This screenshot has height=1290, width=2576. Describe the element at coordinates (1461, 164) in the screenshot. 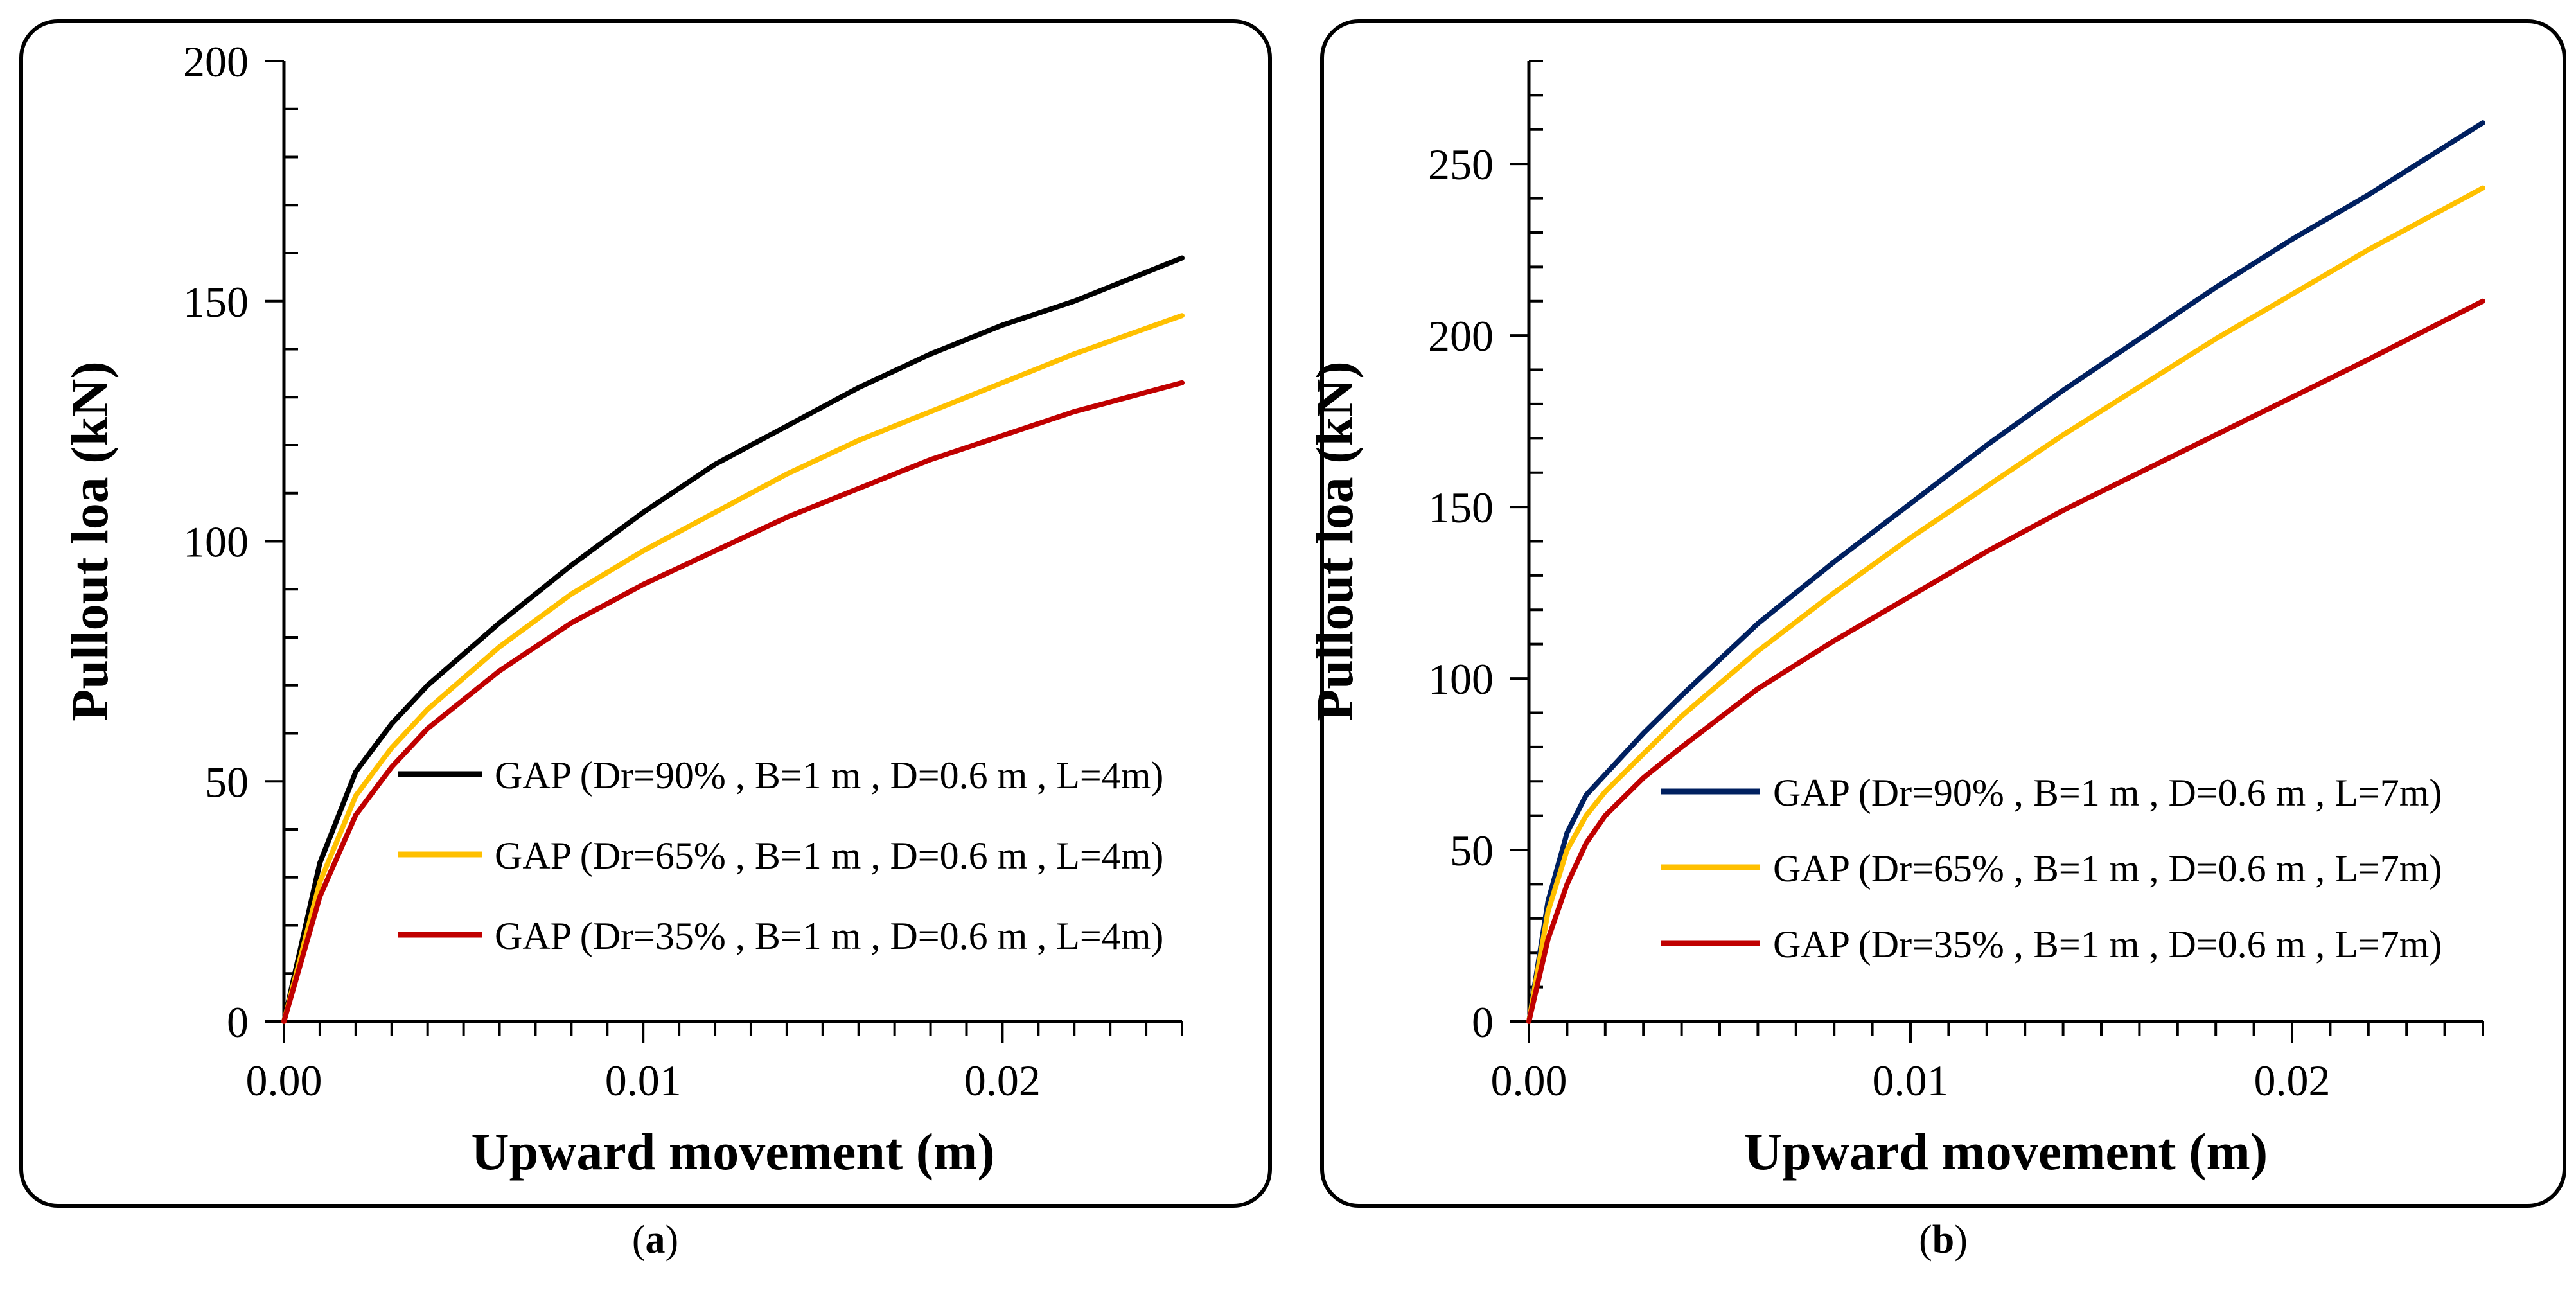

I see `y-tick-label: 250` at that location.